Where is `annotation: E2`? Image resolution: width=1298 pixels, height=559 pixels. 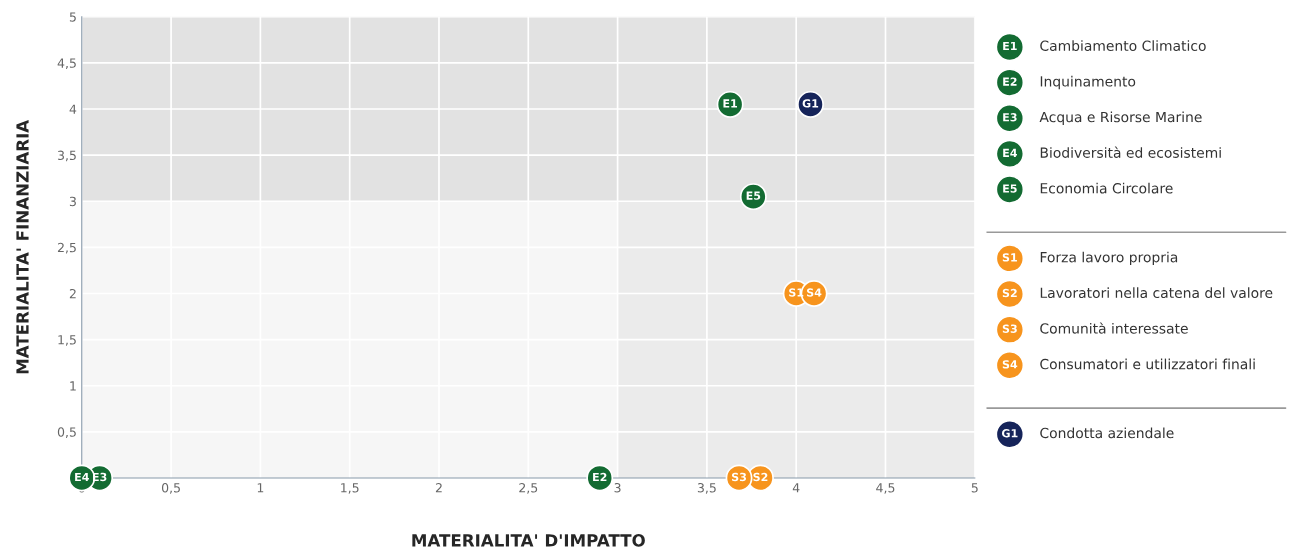 annotation: E2 is located at coordinates (600, 477).